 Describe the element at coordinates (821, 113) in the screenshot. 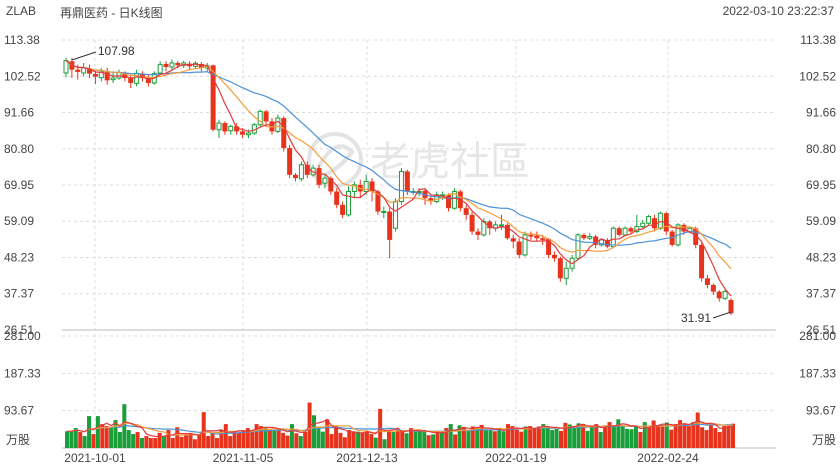

I see `price-tick-right: 91.66` at that location.